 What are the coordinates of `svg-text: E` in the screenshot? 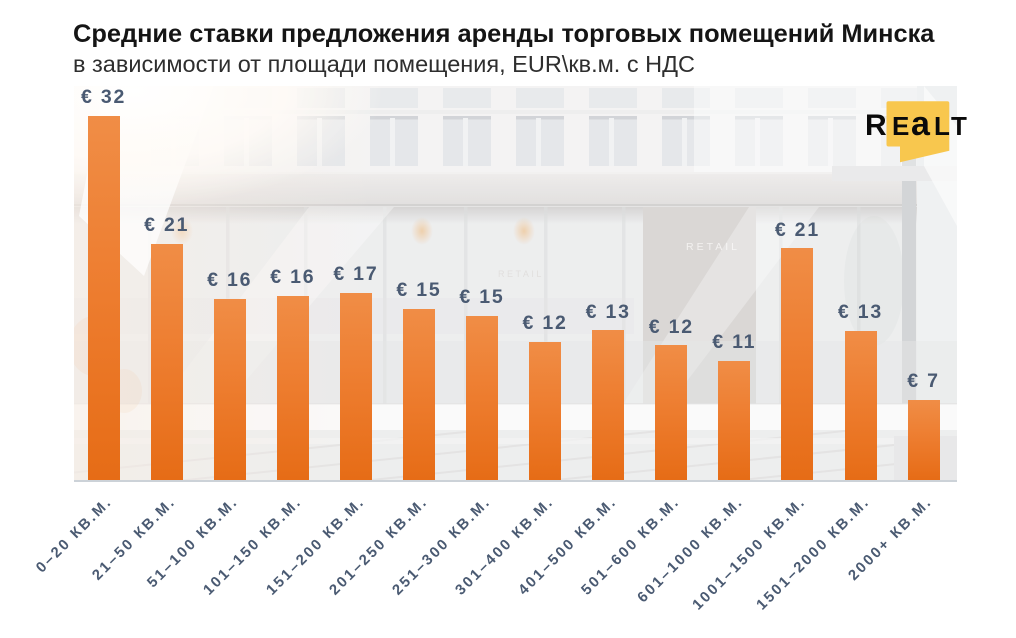 It's located at (900, 126).